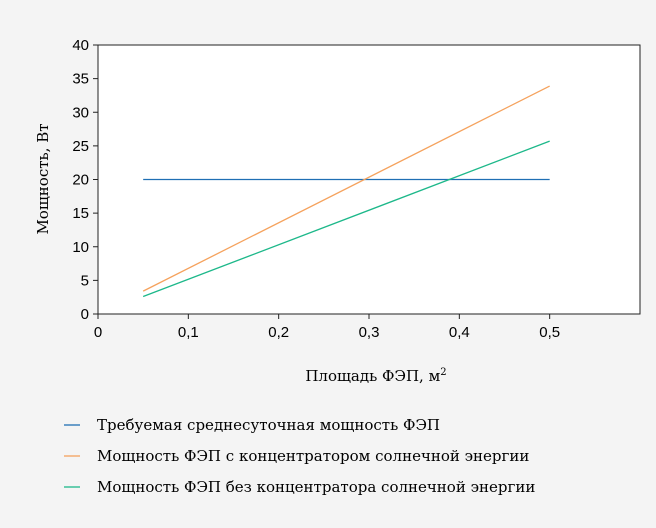  What do you see at coordinates (80, 213) in the screenshot?
I see `y-tick-label: 15` at bounding box center [80, 213].